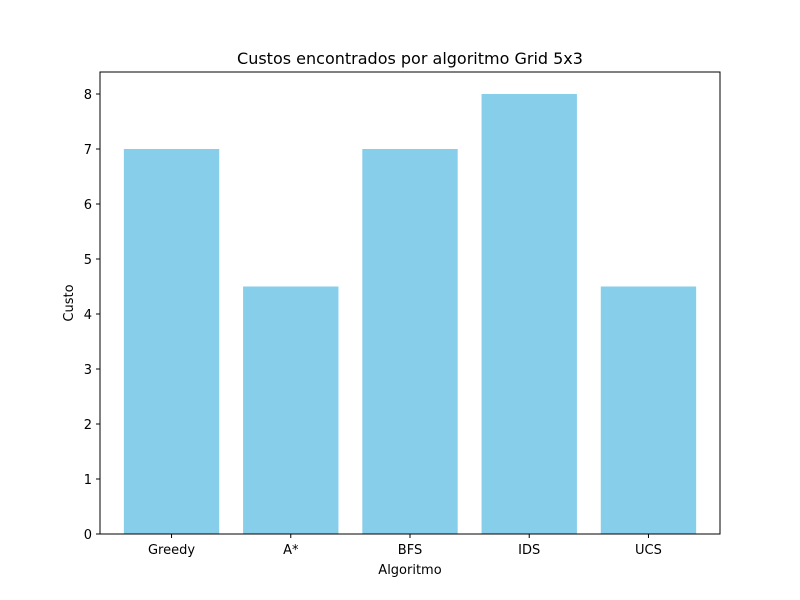 Image resolution: width=800 pixels, height=600 pixels. I want to click on y-tick-label: 6, so click(88, 205).